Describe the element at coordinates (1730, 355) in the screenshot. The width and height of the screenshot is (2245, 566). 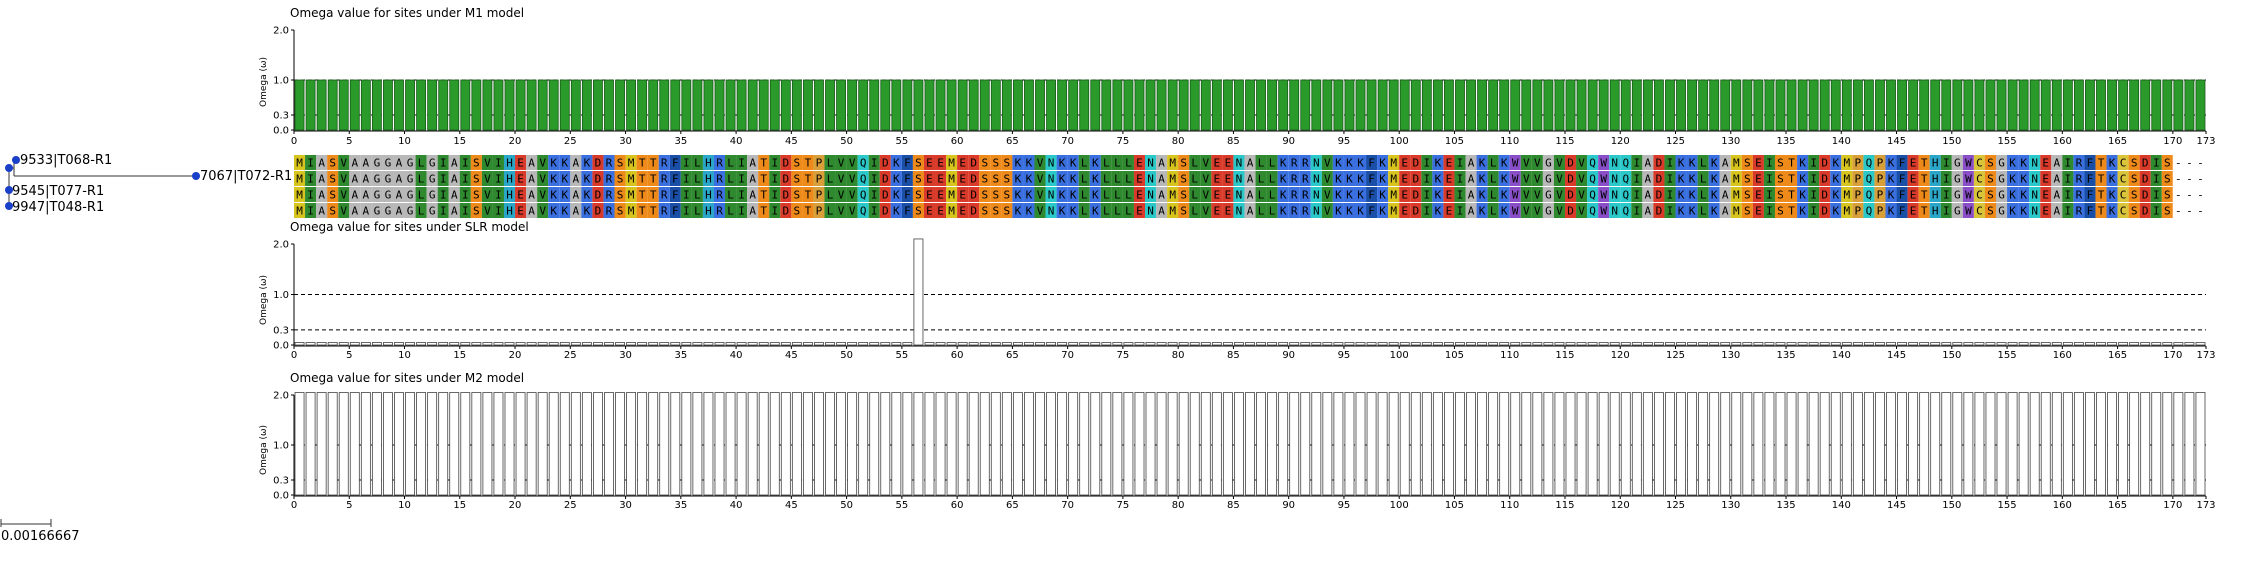
I see `x-tick-label: 130` at that location.